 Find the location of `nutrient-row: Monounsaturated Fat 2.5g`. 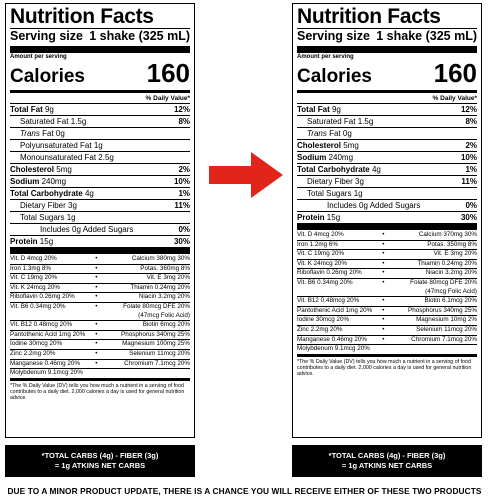

nutrient-row: Monounsaturated Fat 2.5g is located at coordinates (100, 157).